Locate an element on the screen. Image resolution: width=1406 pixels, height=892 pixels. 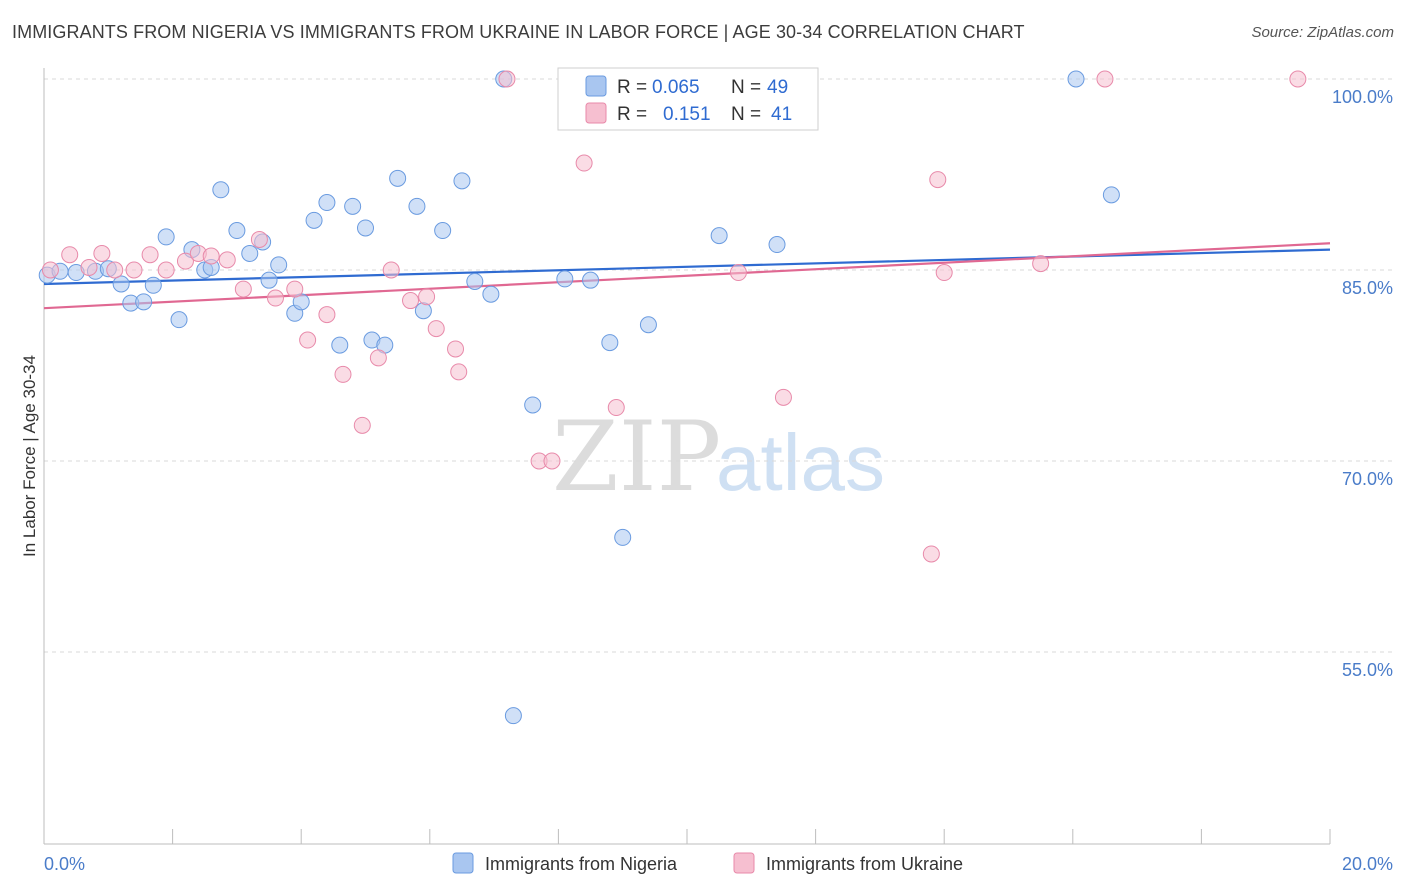
stats-legend: R = 0.065 N = 49 R = 0.151 N = 41 is located at coordinates (688, 99).